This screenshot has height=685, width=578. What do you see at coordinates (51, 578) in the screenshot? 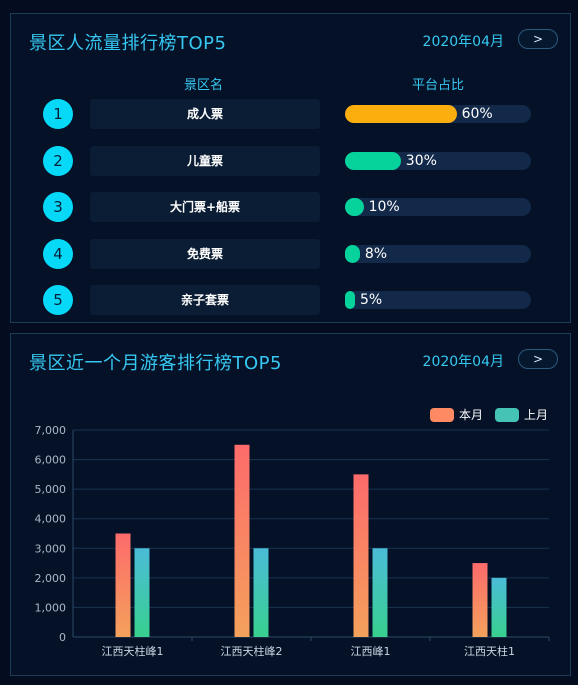
I see `y-tick-label: 2,000` at bounding box center [51, 578].